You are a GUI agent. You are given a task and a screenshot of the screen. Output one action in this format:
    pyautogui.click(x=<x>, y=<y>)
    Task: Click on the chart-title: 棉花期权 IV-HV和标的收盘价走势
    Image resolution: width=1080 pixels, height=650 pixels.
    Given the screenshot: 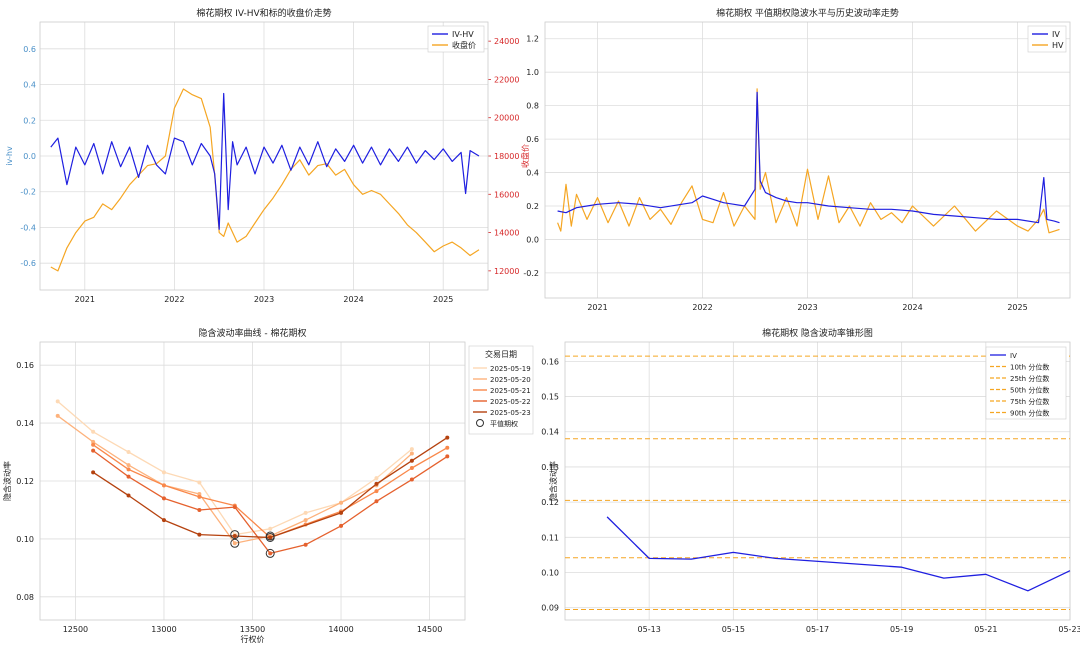 What is the action you would take?
    pyautogui.click(x=263, y=13)
    